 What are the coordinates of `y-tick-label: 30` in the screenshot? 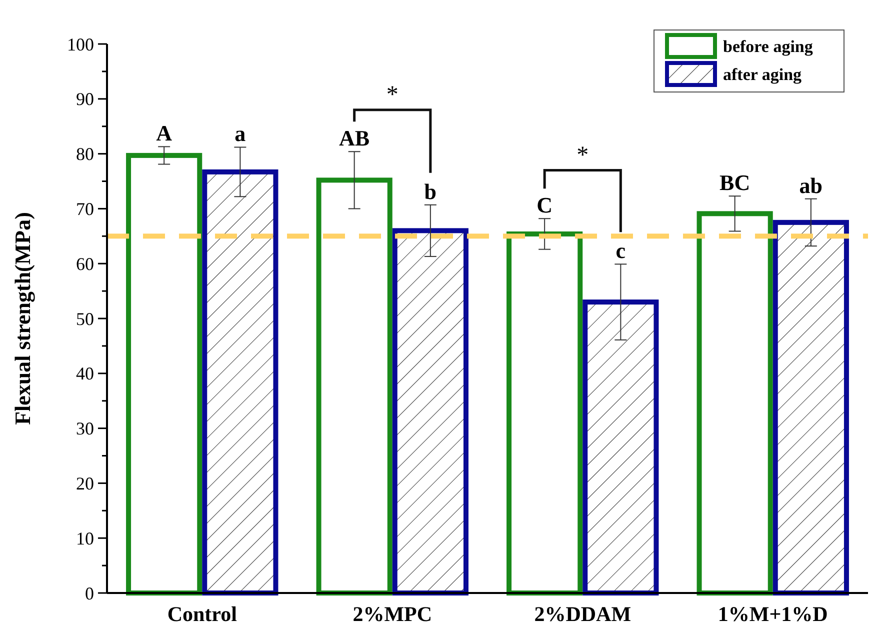 It's located at (85, 428).